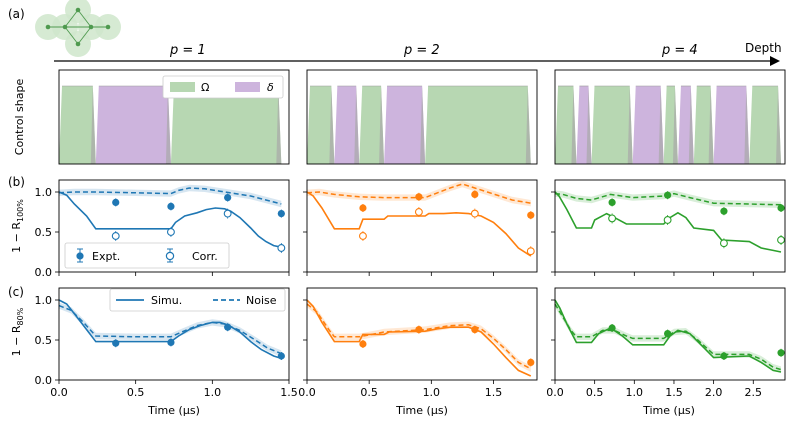 The image size is (793, 422). Describe the element at coordinates (270, 87) in the screenshot. I see `legend-delta-label: δ` at that location.